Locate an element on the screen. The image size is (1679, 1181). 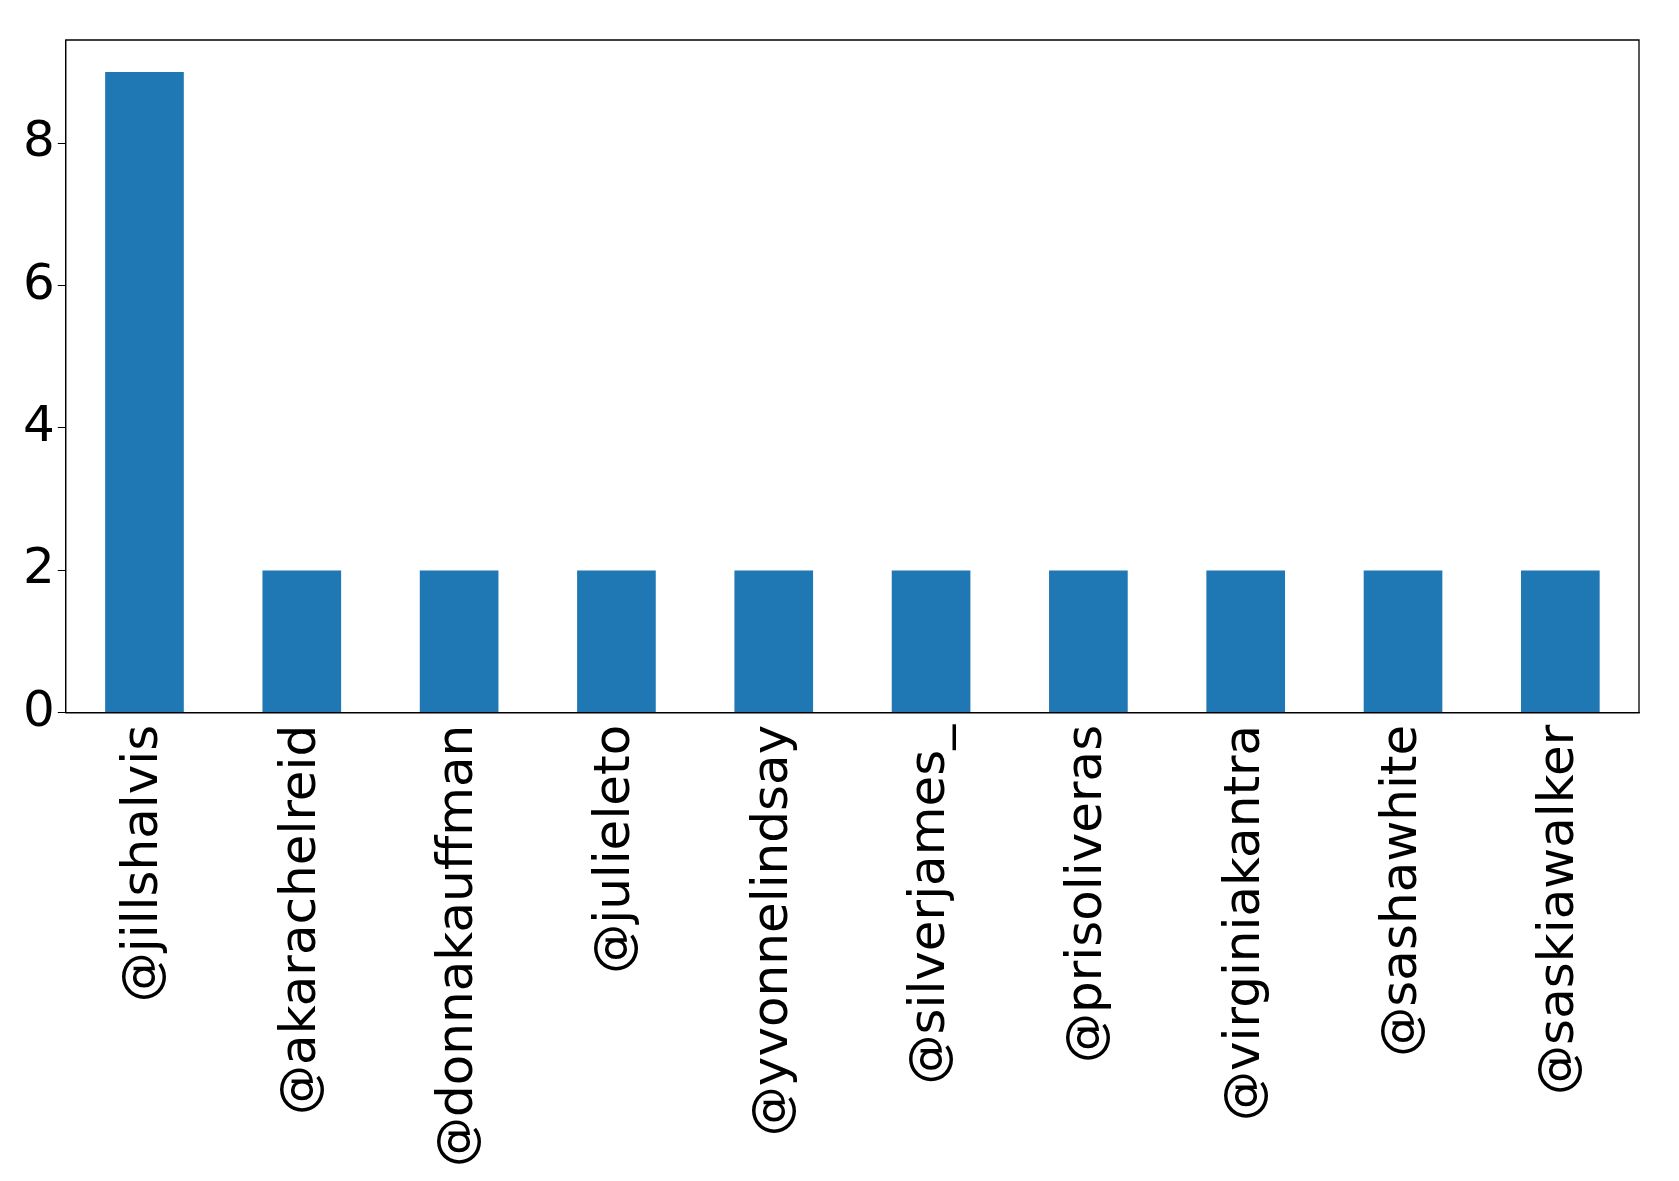
y-tick-label: 2 is located at coordinates (39, 566).